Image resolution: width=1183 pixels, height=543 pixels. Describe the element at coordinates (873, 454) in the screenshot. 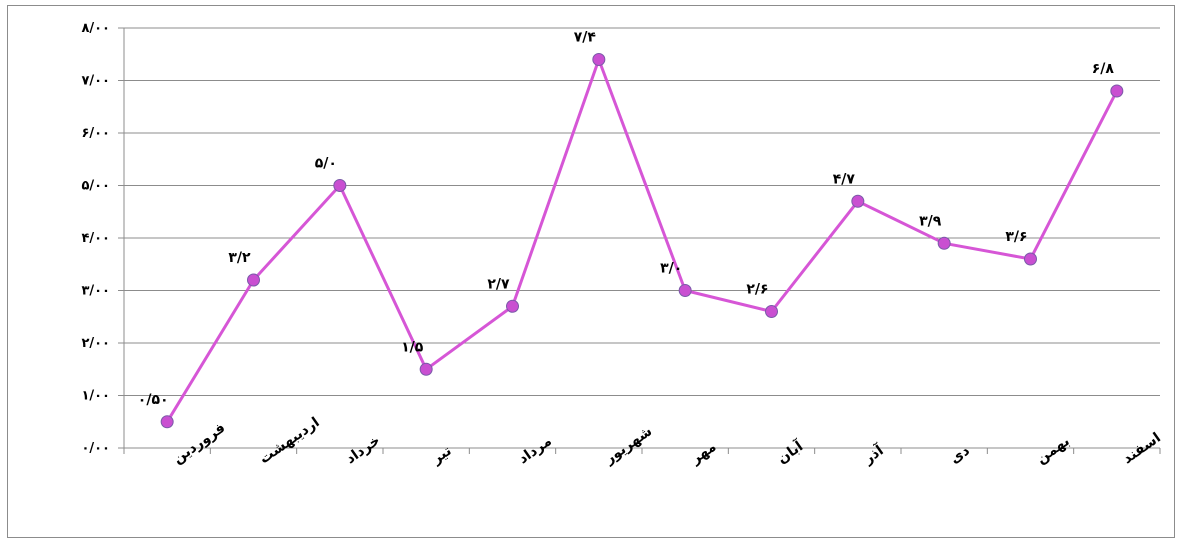

I see `x-tick-label: آذر` at that location.